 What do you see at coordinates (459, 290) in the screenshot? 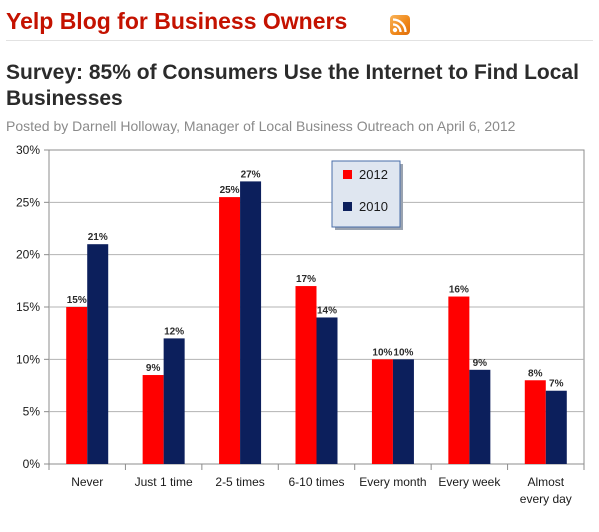
I see `data-label: 16%` at bounding box center [459, 290].